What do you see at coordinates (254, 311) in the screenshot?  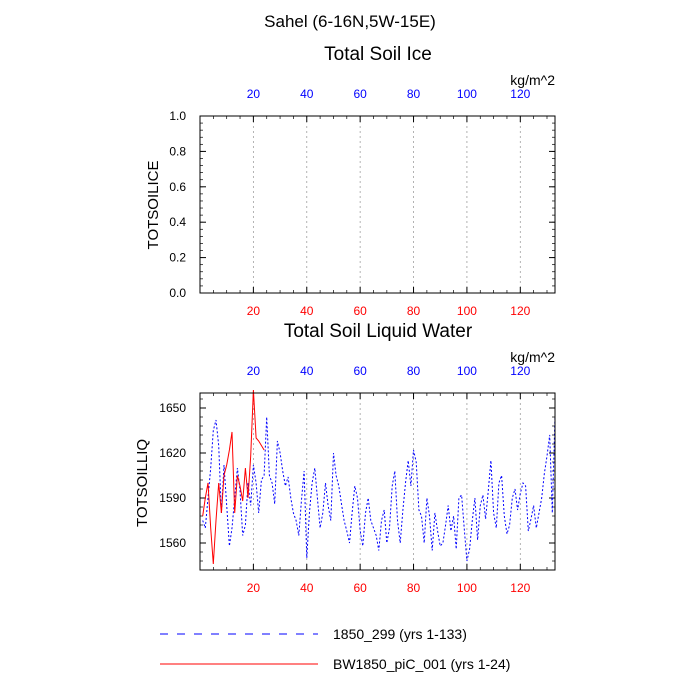 I see `soil-ice-x-tick-label-bottom: 20` at bounding box center [254, 311].